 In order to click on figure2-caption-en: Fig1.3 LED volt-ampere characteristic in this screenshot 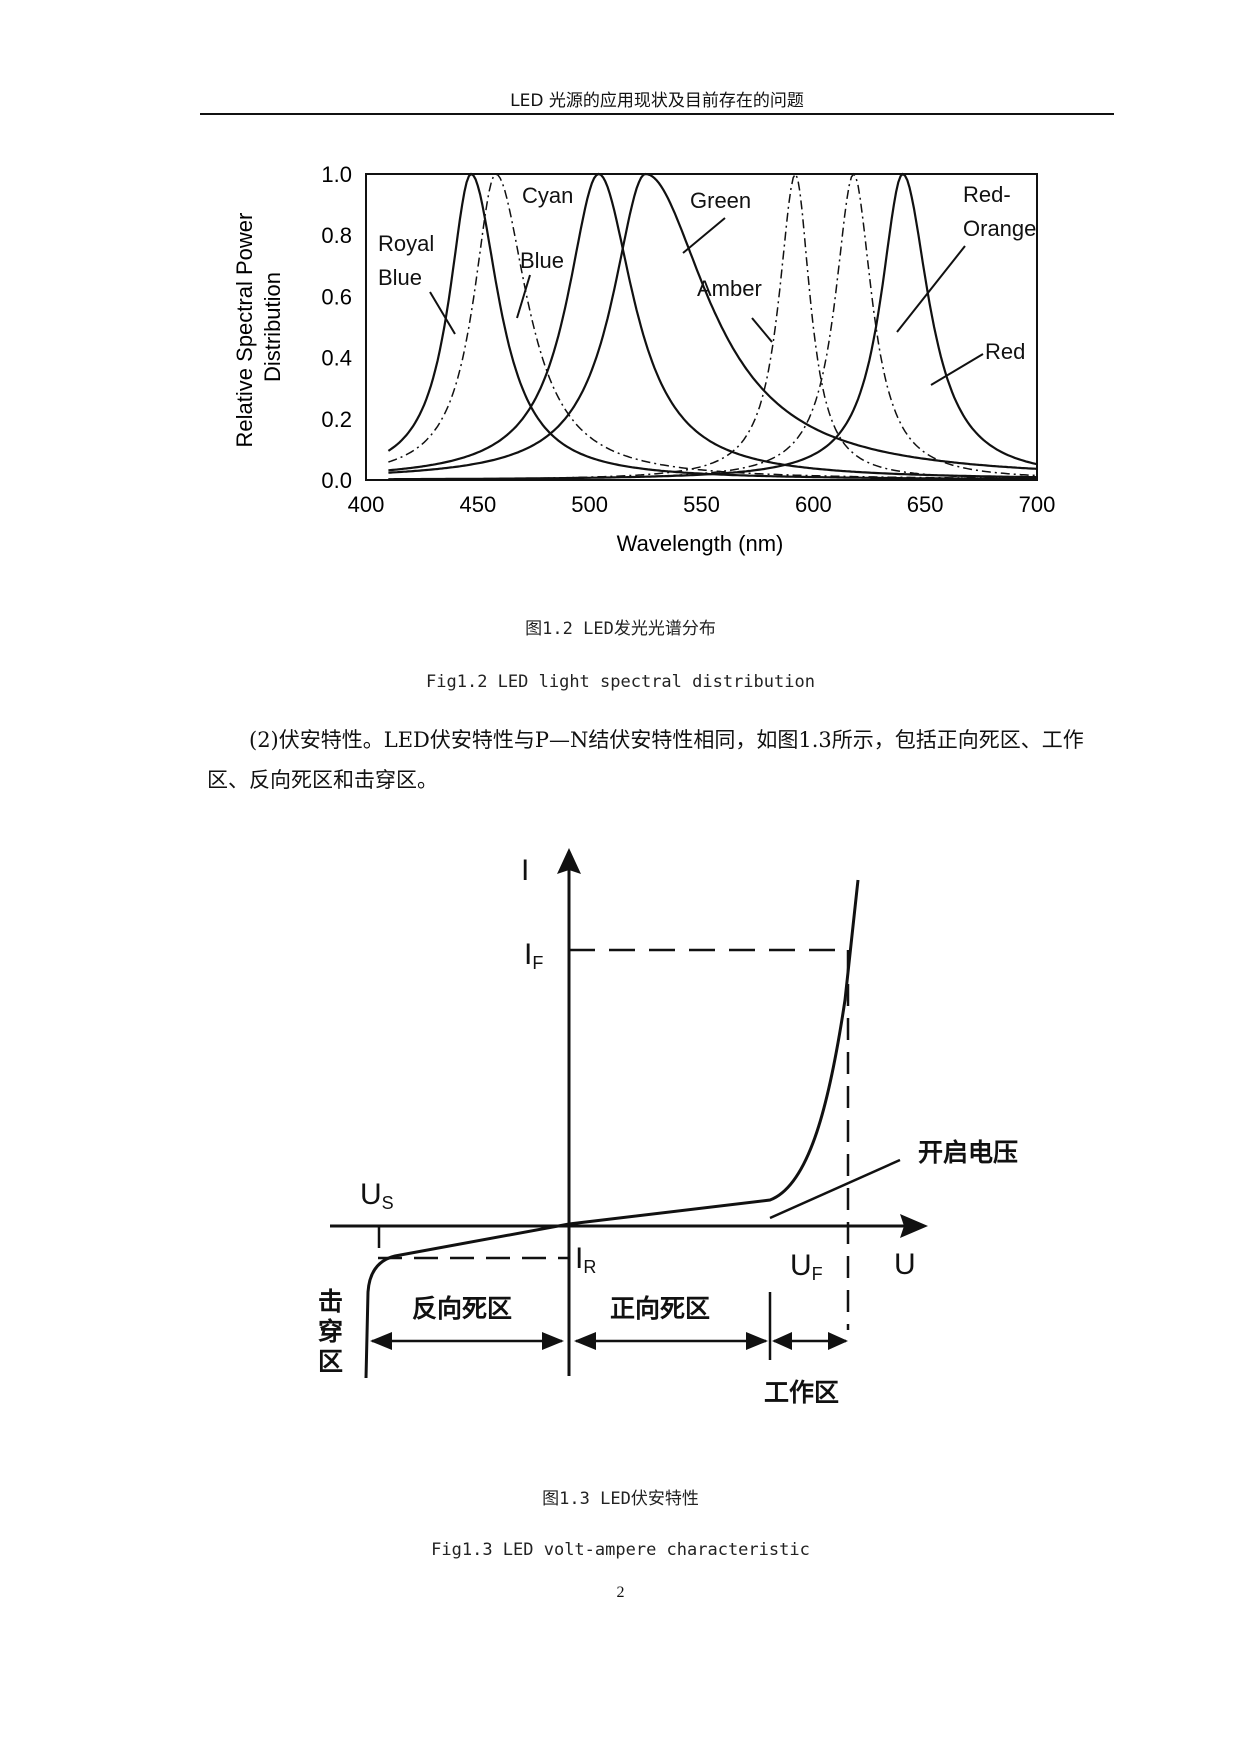, I will do `click(620, 1550)`.